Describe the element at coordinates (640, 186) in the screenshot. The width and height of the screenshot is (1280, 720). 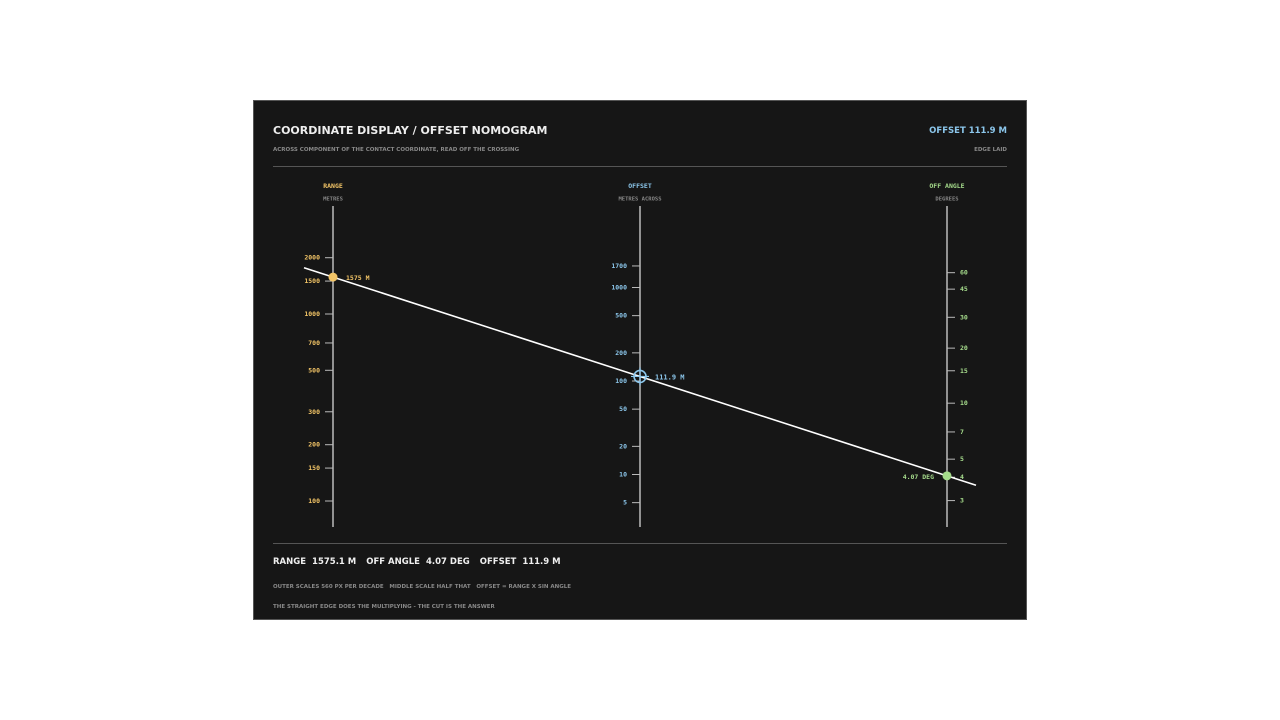
I see `scale-name: OFFSET` at that location.